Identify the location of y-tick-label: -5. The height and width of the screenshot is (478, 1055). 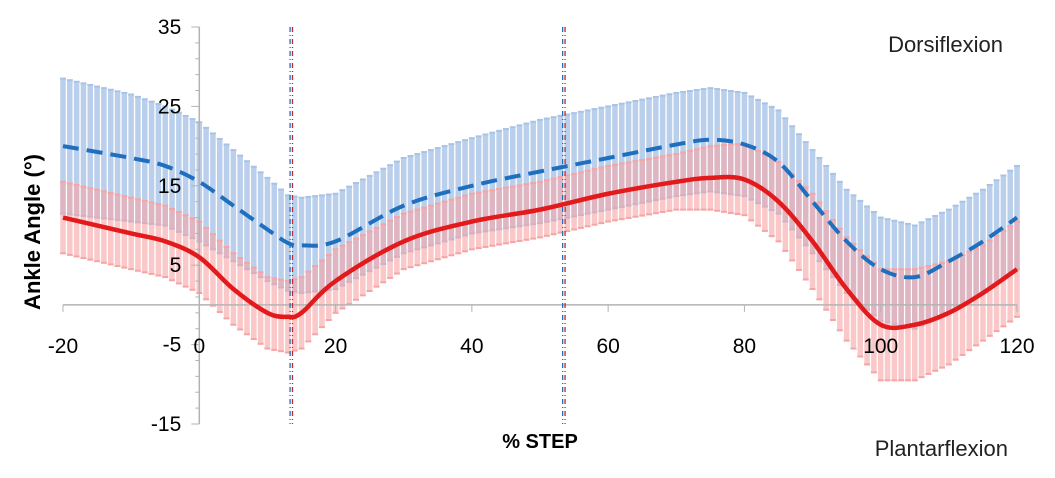
(172, 345).